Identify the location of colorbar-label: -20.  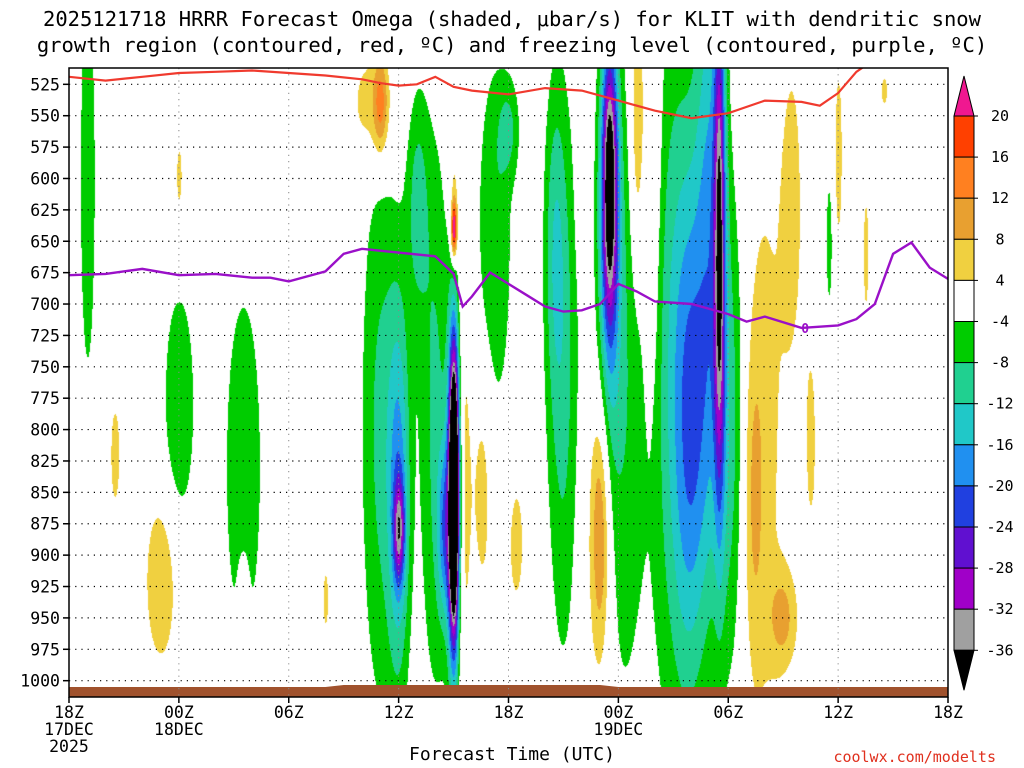
(999, 486).